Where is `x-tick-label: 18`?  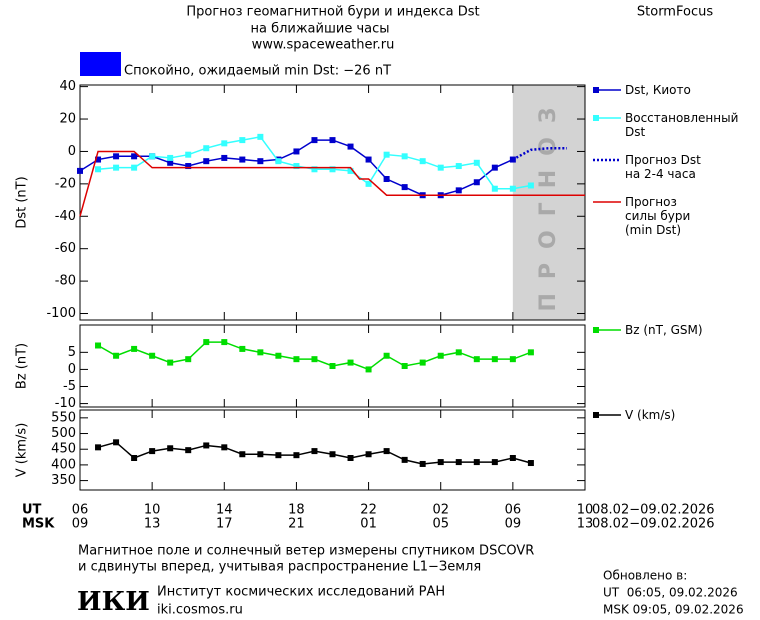
x-tick-label: 18 is located at coordinates (296, 510).